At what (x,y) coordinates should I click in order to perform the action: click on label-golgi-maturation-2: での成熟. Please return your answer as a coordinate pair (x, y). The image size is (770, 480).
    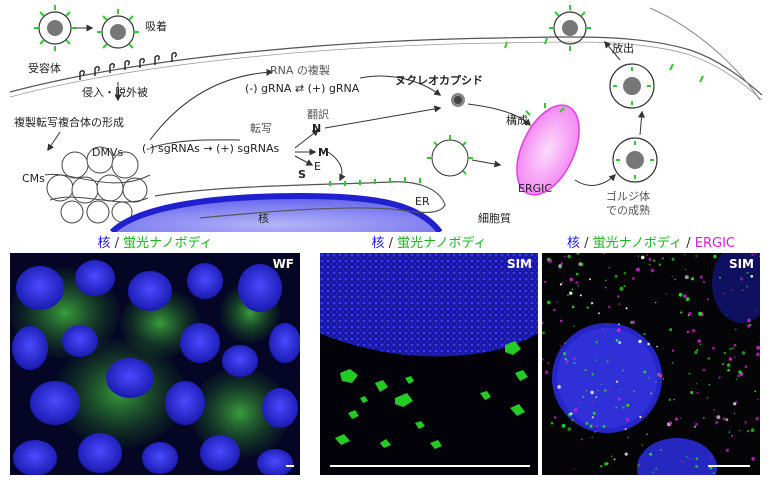
    Looking at the image, I should click on (628, 210).